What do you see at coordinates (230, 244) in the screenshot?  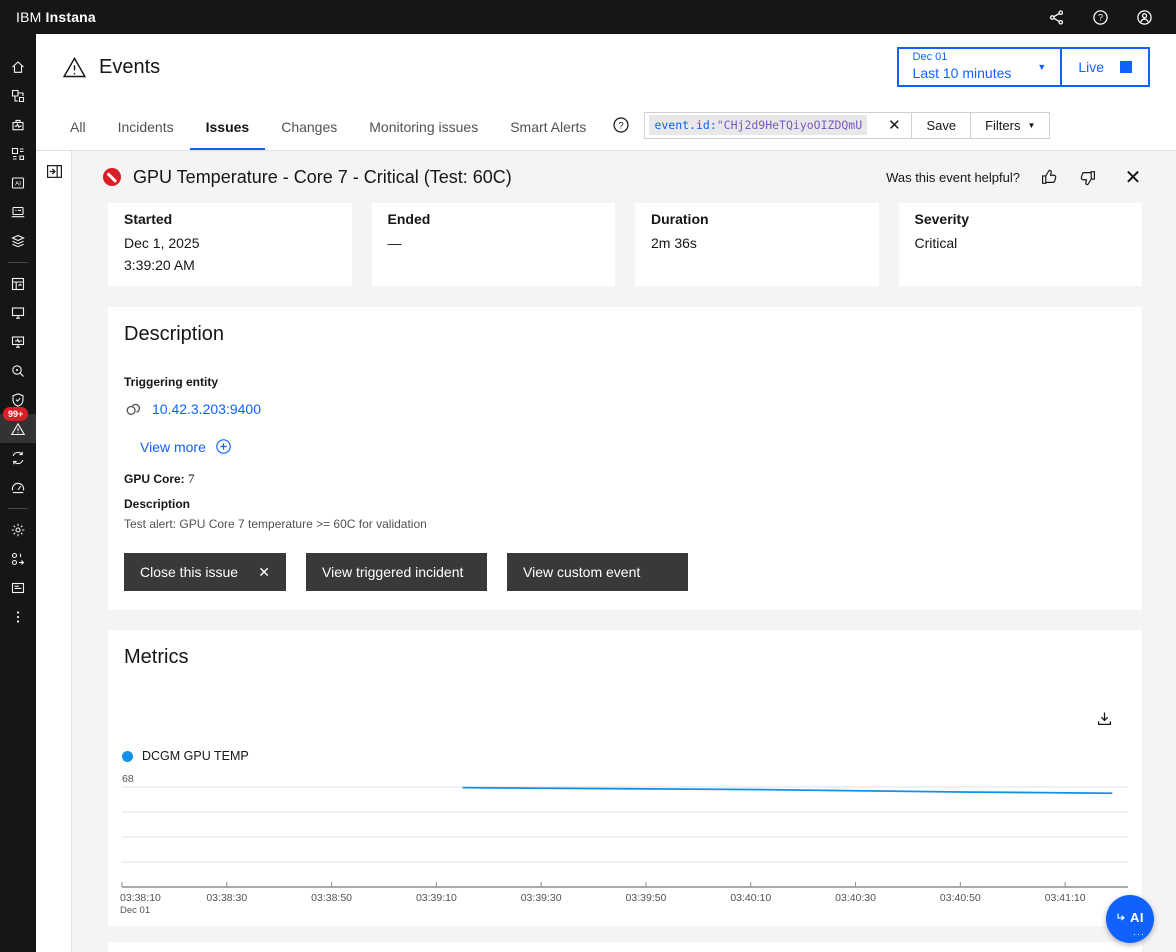 I see `summary-card-started: Started Dec 1, 2025 3:39:20 AM` at bounding box center [230, 244].